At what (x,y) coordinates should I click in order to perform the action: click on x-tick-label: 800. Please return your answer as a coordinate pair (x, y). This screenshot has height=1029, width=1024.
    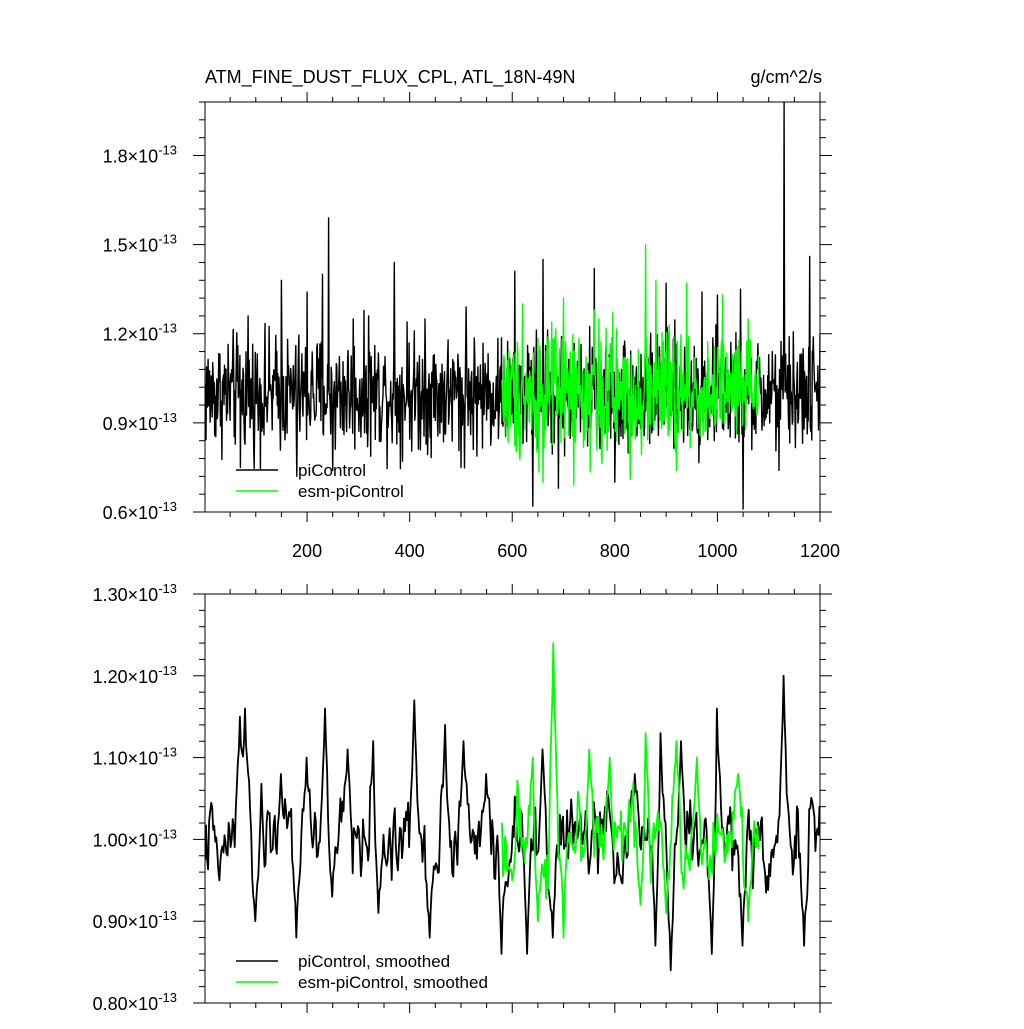
    Looking at the image, I should click on (615, 551).